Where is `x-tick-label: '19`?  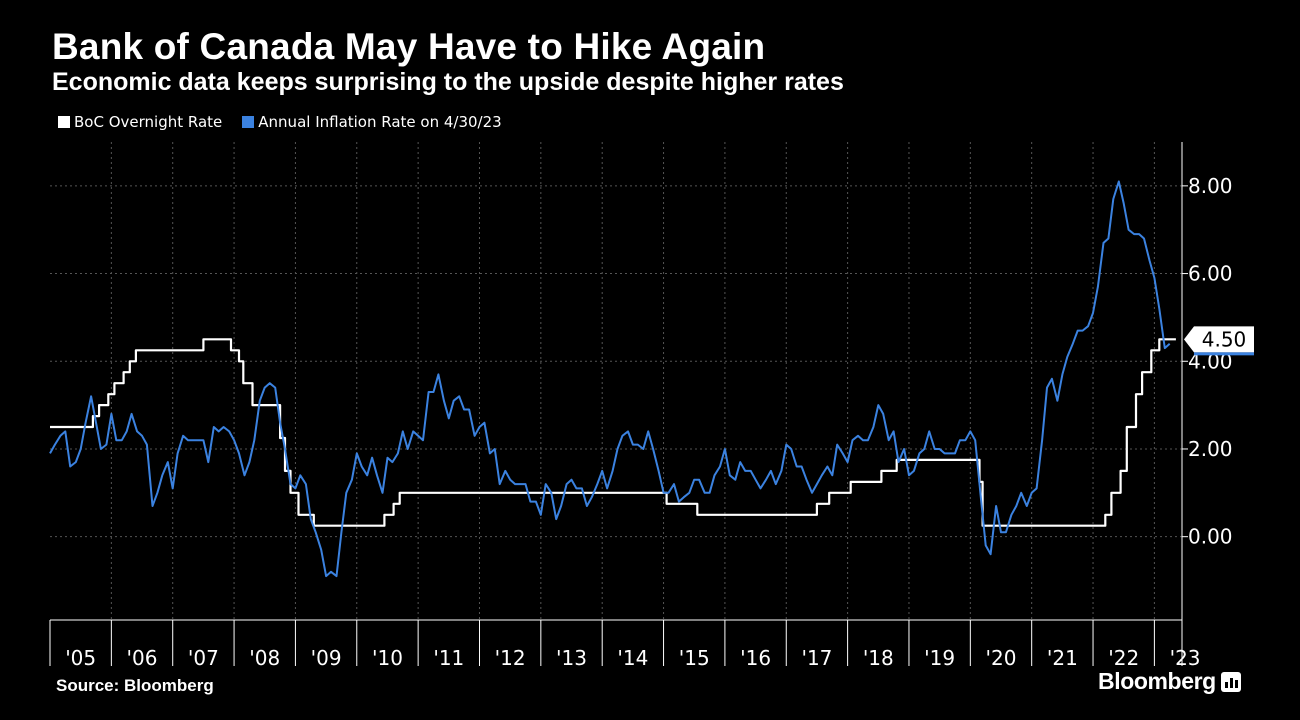
x-tick-label: '19 is located at coordinates (939, 658).